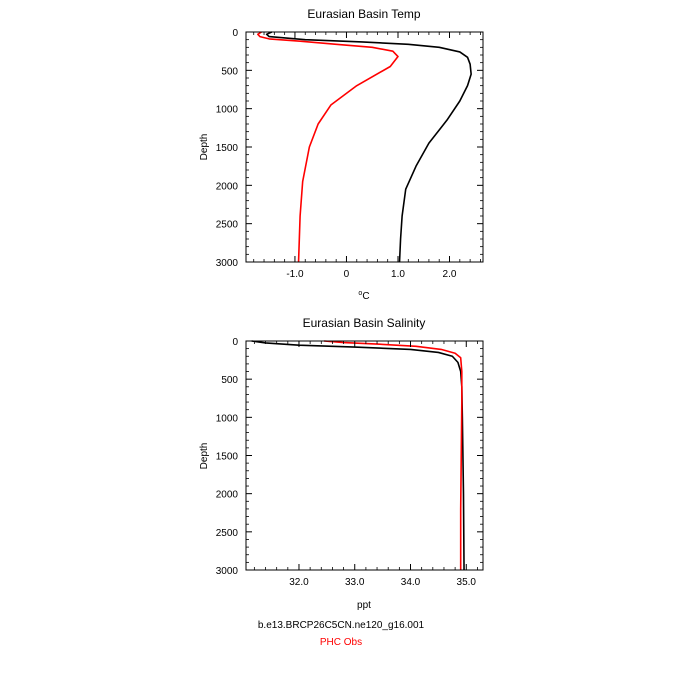 This screenshot has width=682, height=682. Describe the element at coordinates (227, 110) in the screenshot. I see `temp-ytick-label: 1000` at that location.